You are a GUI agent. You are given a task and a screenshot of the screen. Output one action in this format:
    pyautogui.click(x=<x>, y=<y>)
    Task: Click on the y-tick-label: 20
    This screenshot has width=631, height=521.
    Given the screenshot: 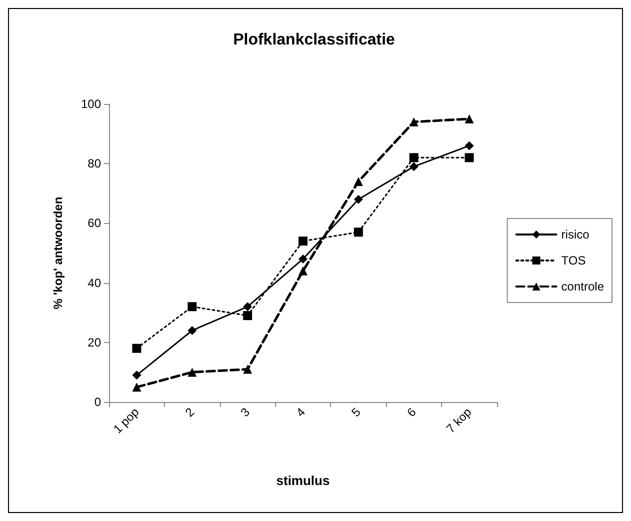 What is the action you would take?
    pyautogui.click(x=95, y=342)
    